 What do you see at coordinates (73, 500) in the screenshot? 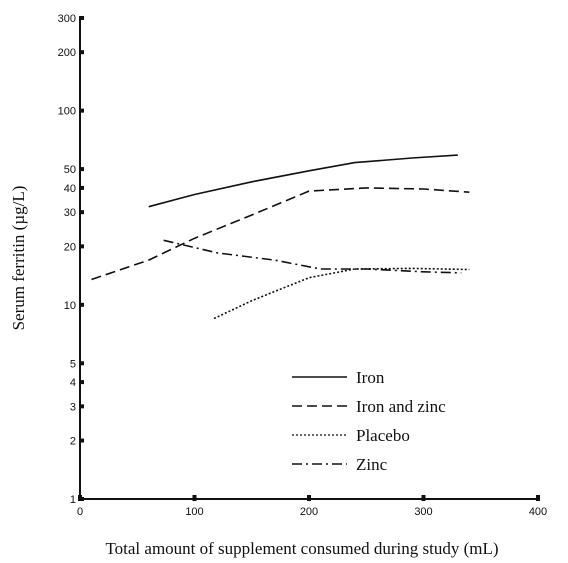
I see `y-tick-label: 1` at bounding box center [73, 500].